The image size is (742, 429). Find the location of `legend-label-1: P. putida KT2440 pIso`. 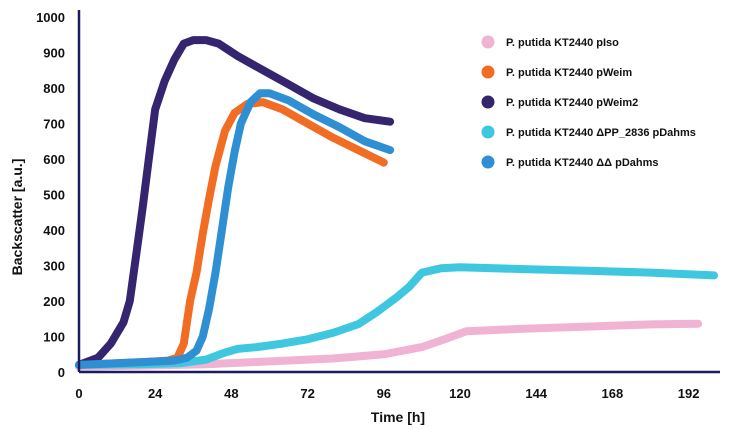

legend-label-1: P. putida KT2440 pIso is located at coordinates (562, 43).